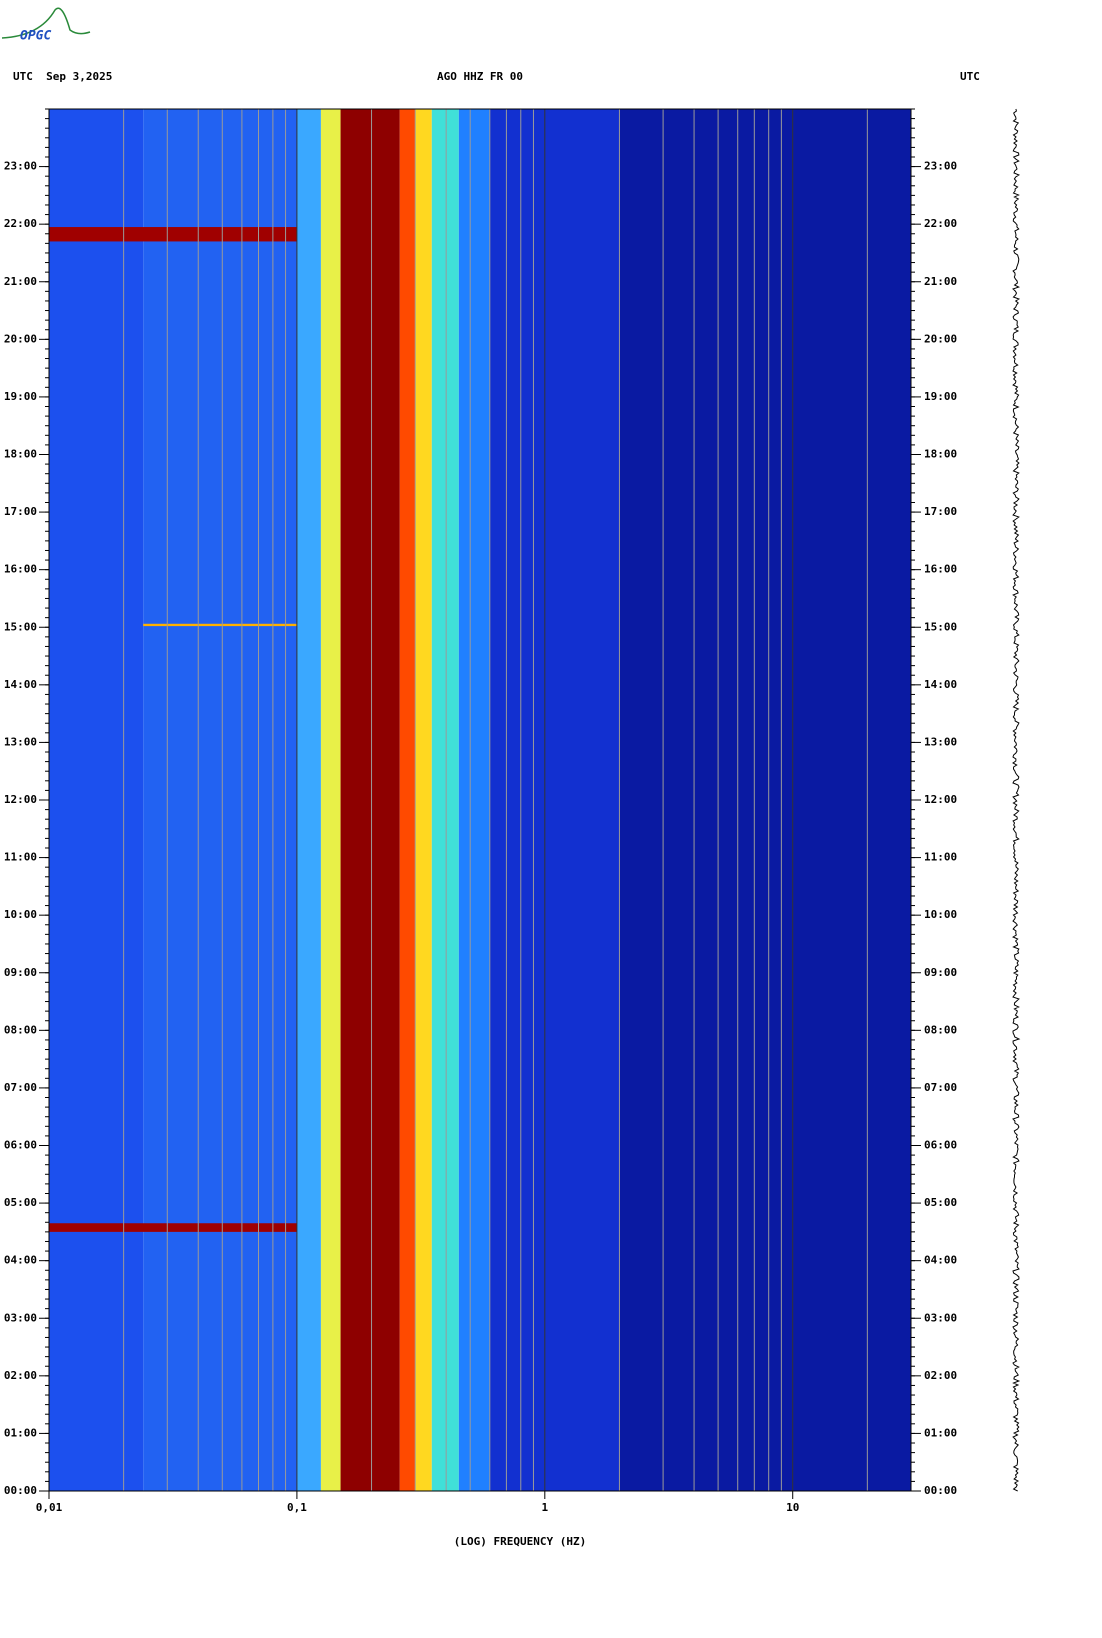 The image size is (1102, 1638). Describe the element at coordinates (940, 281) in the screenshot. I see `y-tick-label-right: 21:00` at that location.